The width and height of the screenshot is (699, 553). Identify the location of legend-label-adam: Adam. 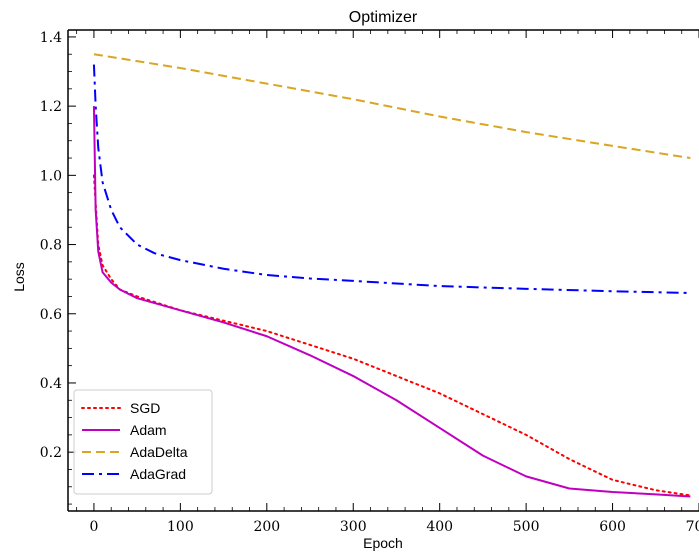
(148, 430).